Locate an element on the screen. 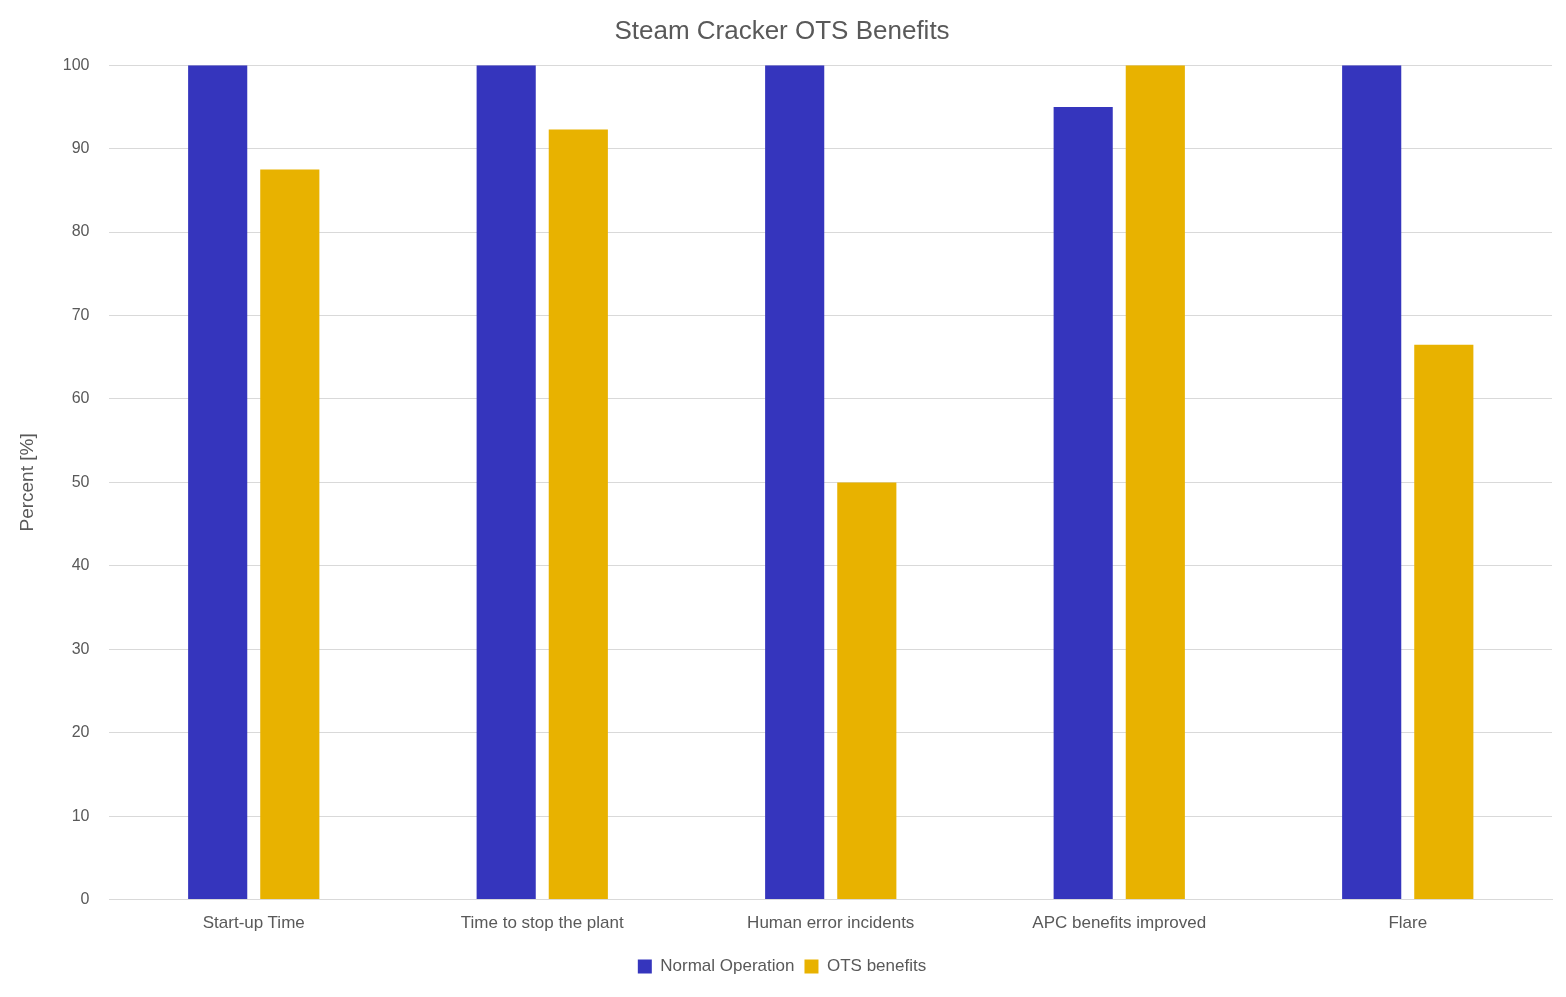 Image resolution: width=1566 pixels, height=997 pixels. y-tick-label: 0 is located at coordinates (85, 899).